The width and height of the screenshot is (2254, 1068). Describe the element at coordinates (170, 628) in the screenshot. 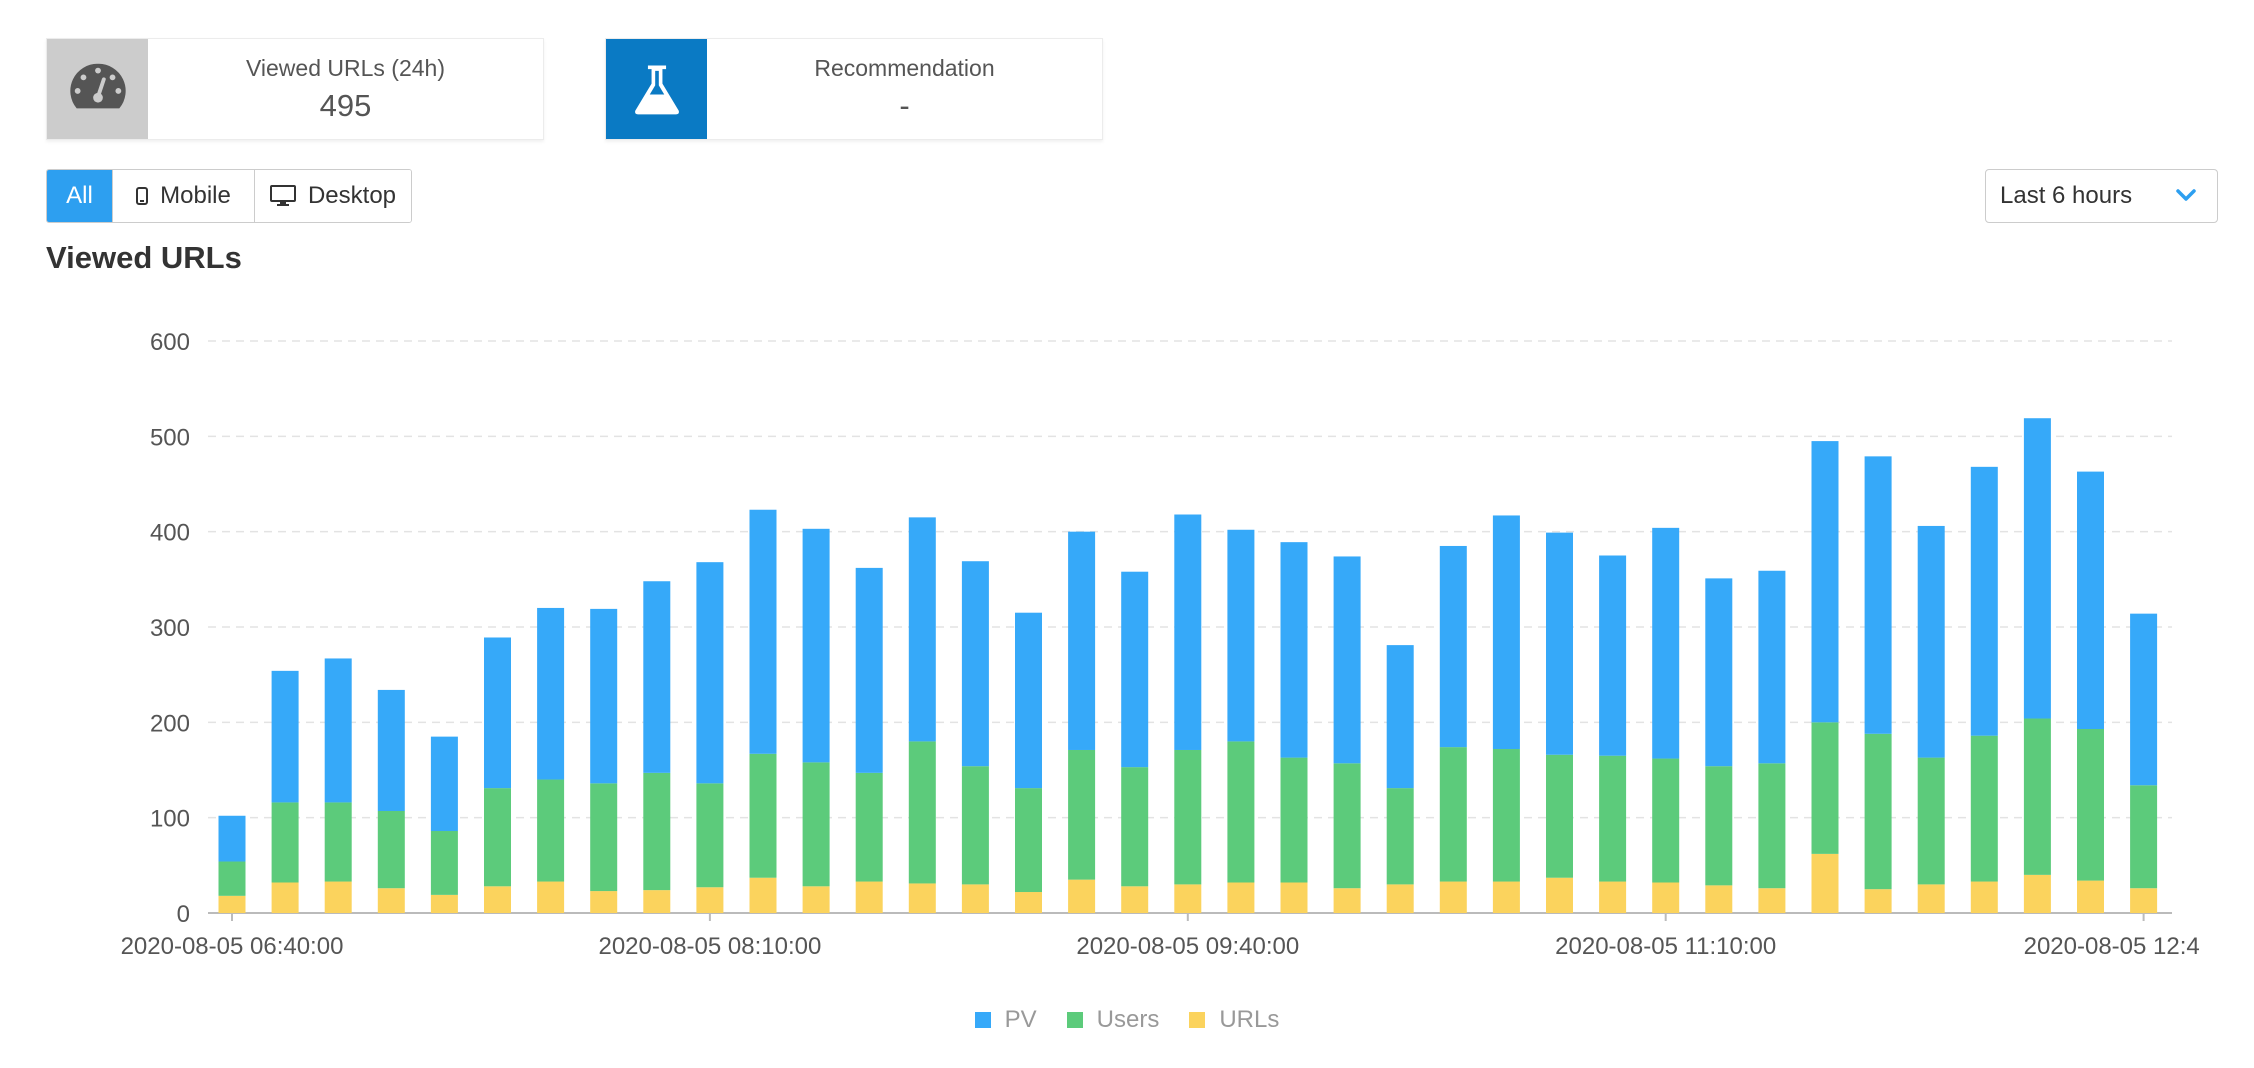

I see `y-tick-label: 300` at that location.